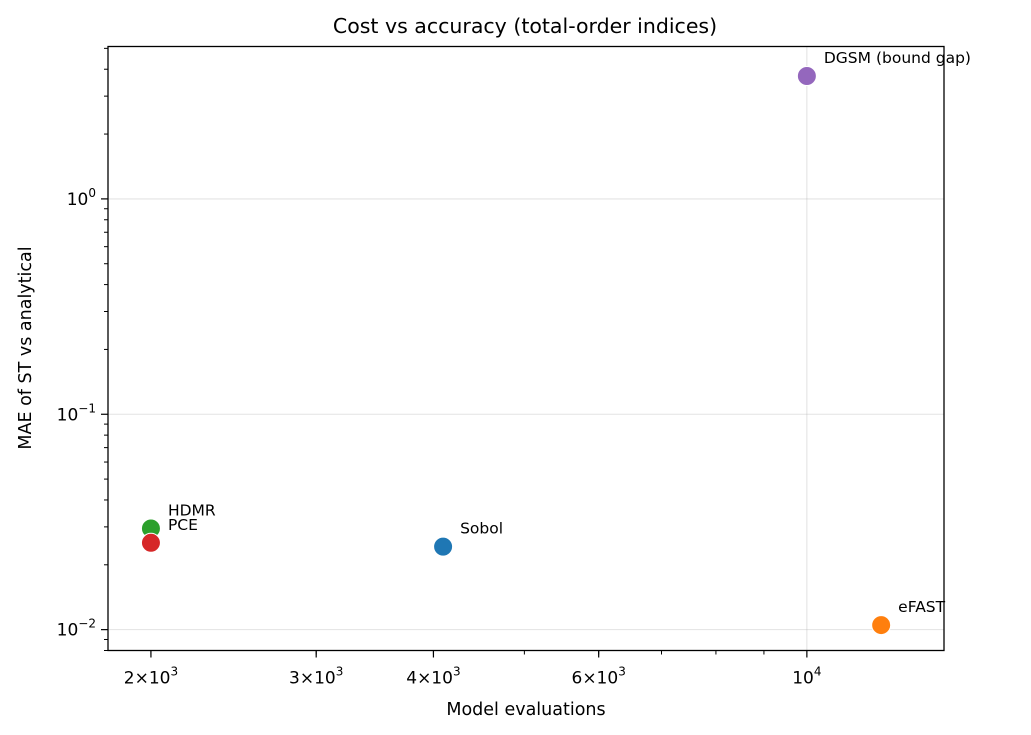 This screenshot has width=1031, height=735. What do you see at coordinates (806, 677) in the screenshot?
I see `x-tick-label: 104` at bounding box center [806, 677].